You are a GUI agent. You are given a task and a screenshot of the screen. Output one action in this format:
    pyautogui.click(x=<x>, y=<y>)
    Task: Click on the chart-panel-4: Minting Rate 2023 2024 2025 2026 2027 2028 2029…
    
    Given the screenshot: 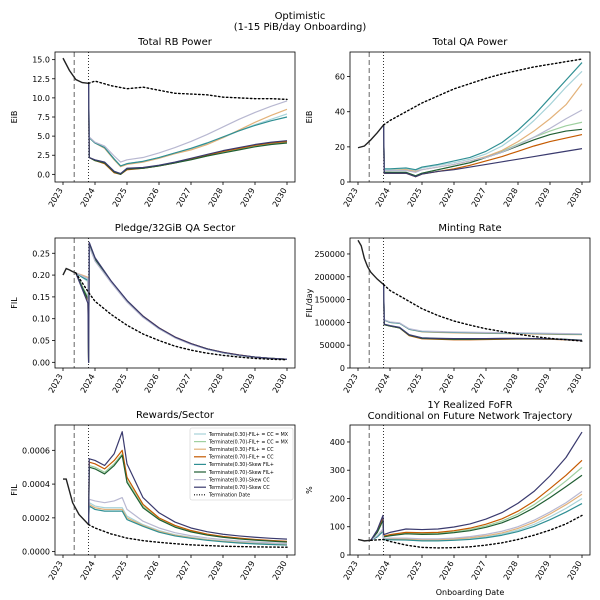 What is the action you would take?
    pyautogui.click(x=448, y=309)
    